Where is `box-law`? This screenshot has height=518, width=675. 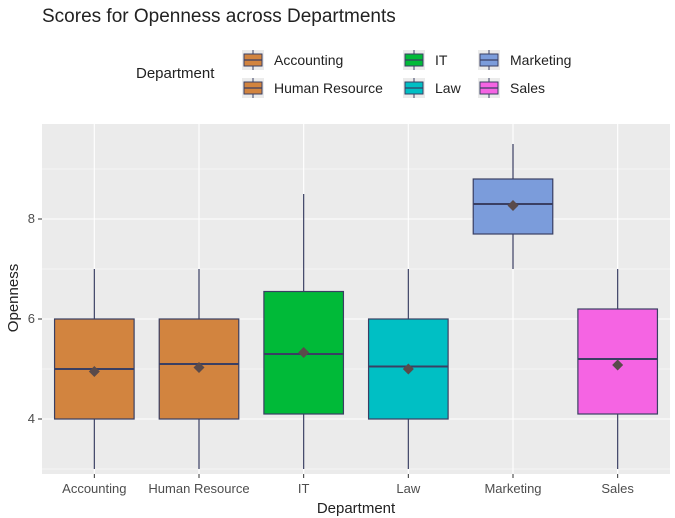
box-law is located at coordinates (408, 369).